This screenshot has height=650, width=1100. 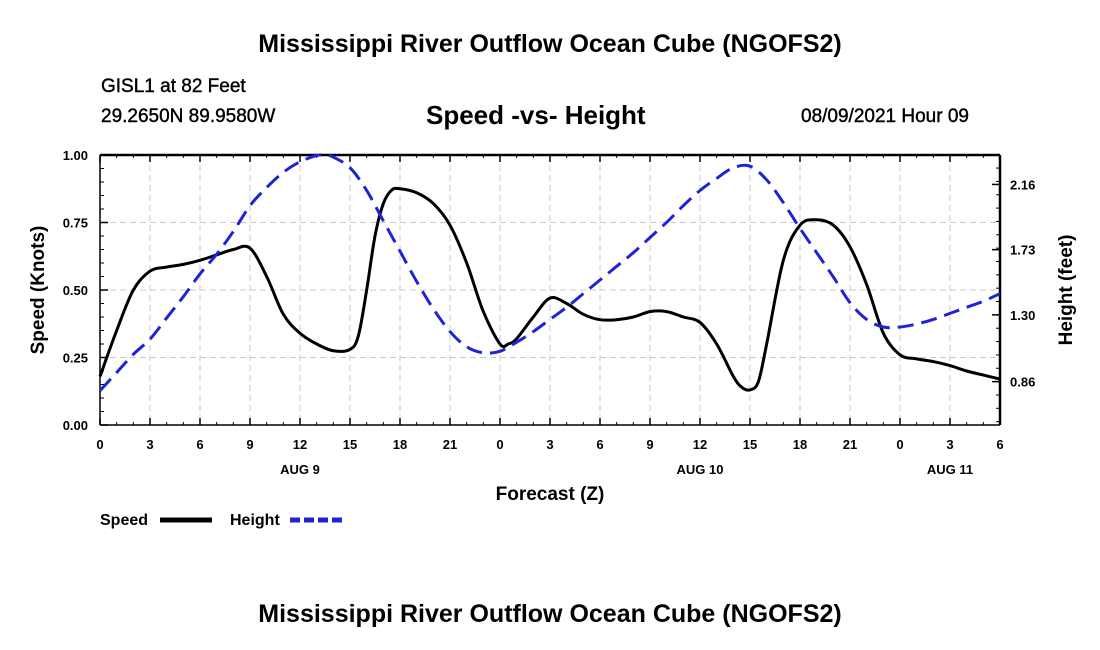 What do you see at coordinates (885, 116) in the screenshot?
I see `datetime-label: 08/09/2021 Hour 09` at bounding box center [885, 116].